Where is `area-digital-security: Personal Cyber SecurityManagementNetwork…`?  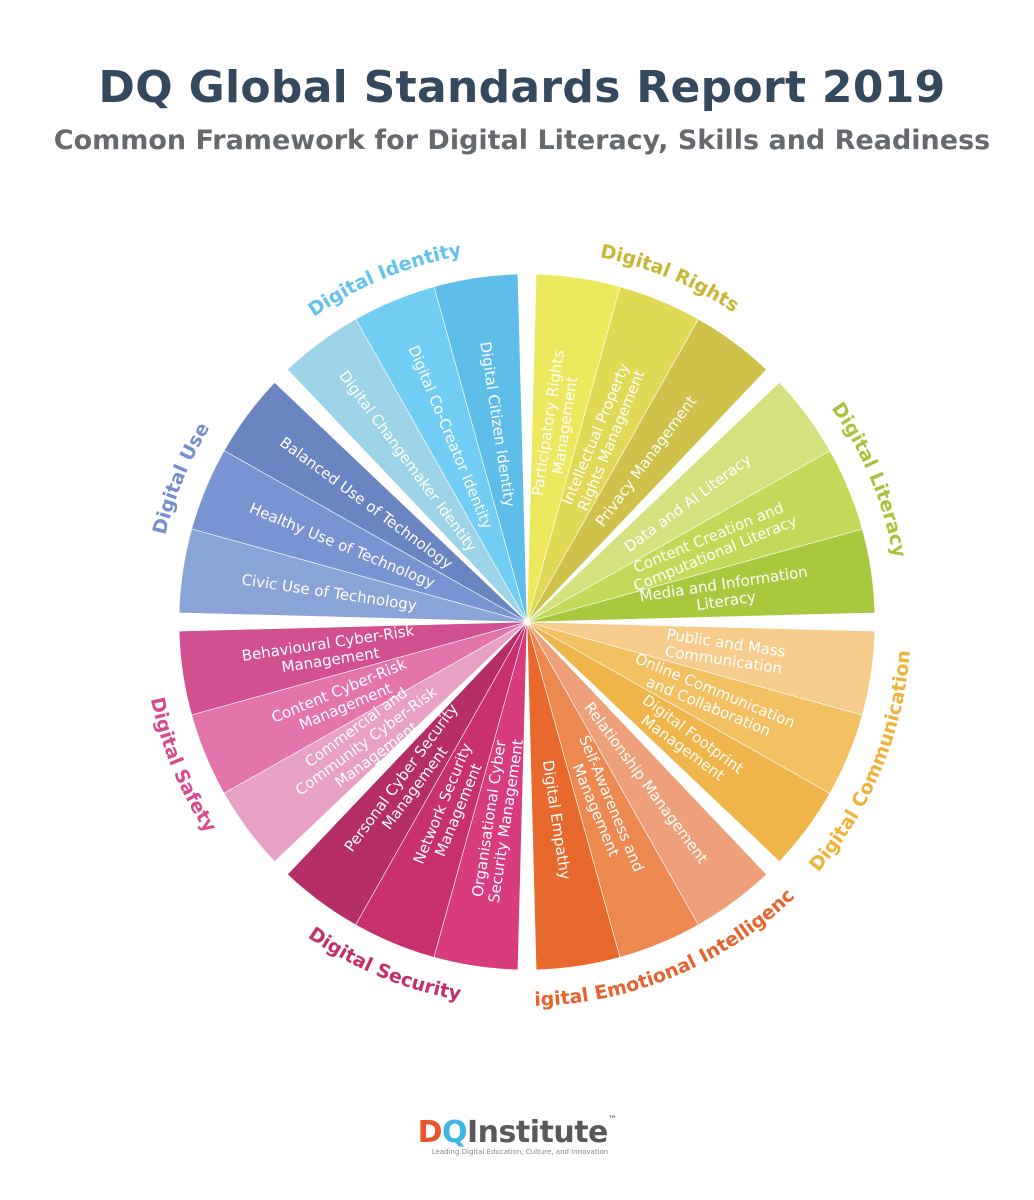 area-digital-security: Personal Cyber SecurityManagementNetwork… is located at coordinates (407, 813).